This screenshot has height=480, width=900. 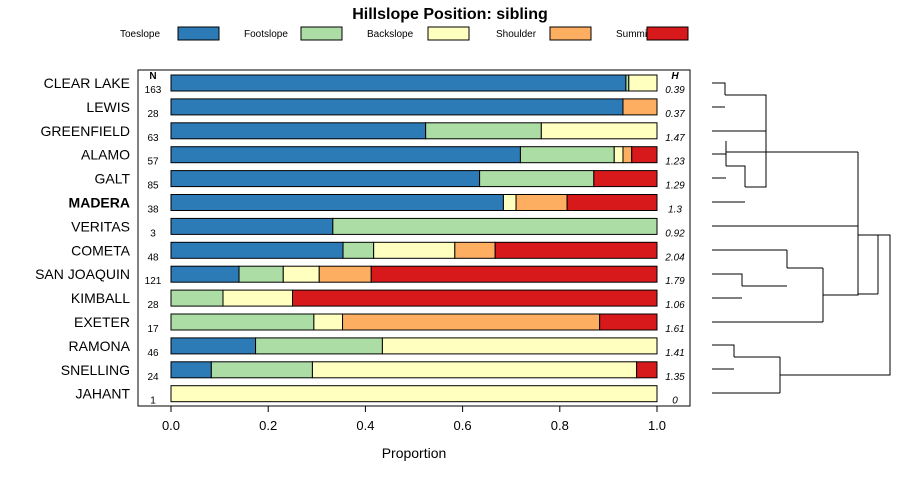 What do you see at coordinates (675, 401) in the screenshot?
I see `h-value: 0` at bounding box center [675, 401].